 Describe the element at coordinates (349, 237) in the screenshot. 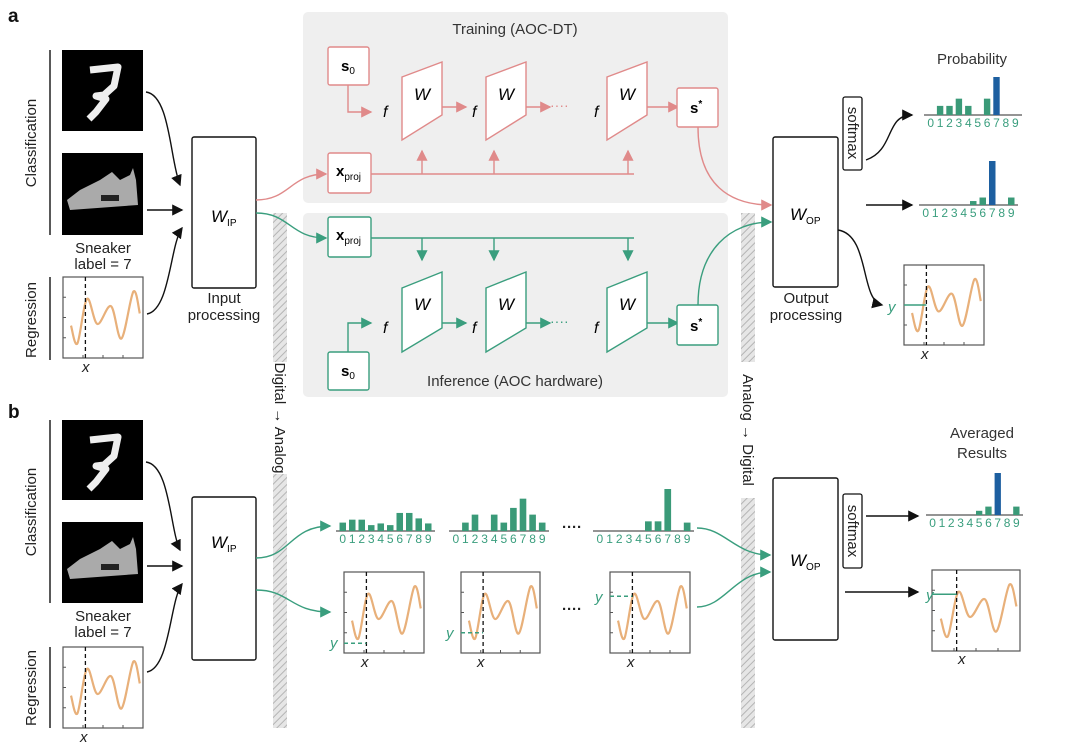

I see `xproj-box-inference: xproj` at that location.